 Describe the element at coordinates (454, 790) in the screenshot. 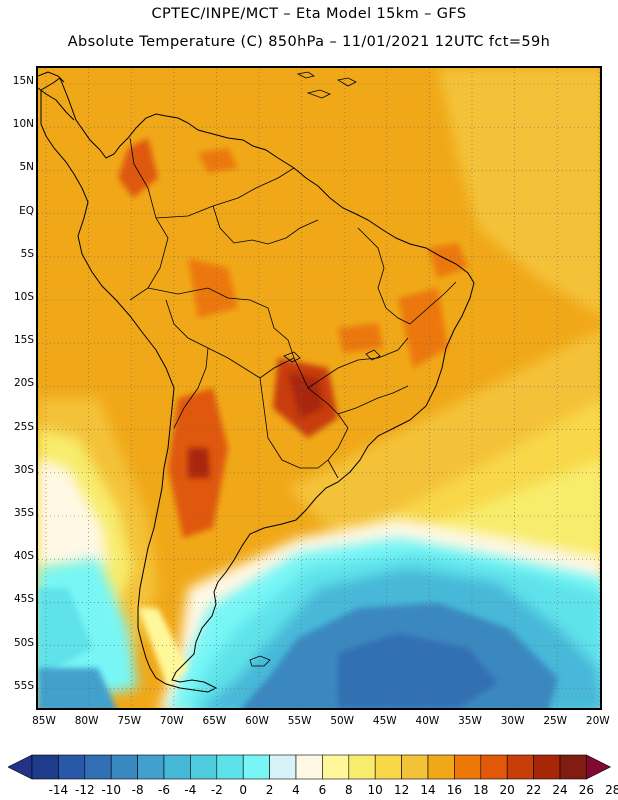

I see `colorbar-label: 16` at that location.